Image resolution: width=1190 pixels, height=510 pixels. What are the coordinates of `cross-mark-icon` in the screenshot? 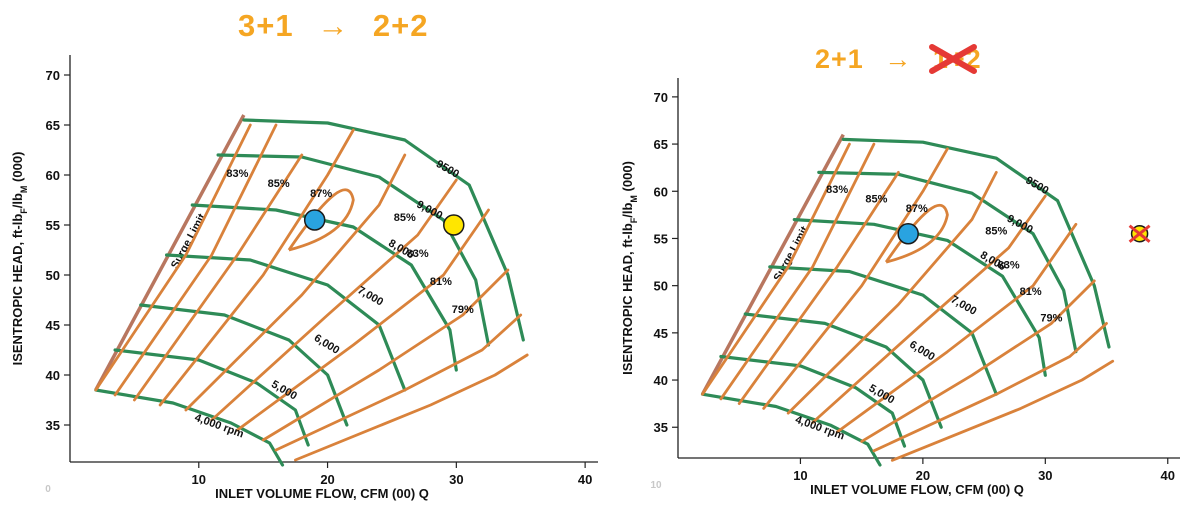 It's located at (1139, 233).